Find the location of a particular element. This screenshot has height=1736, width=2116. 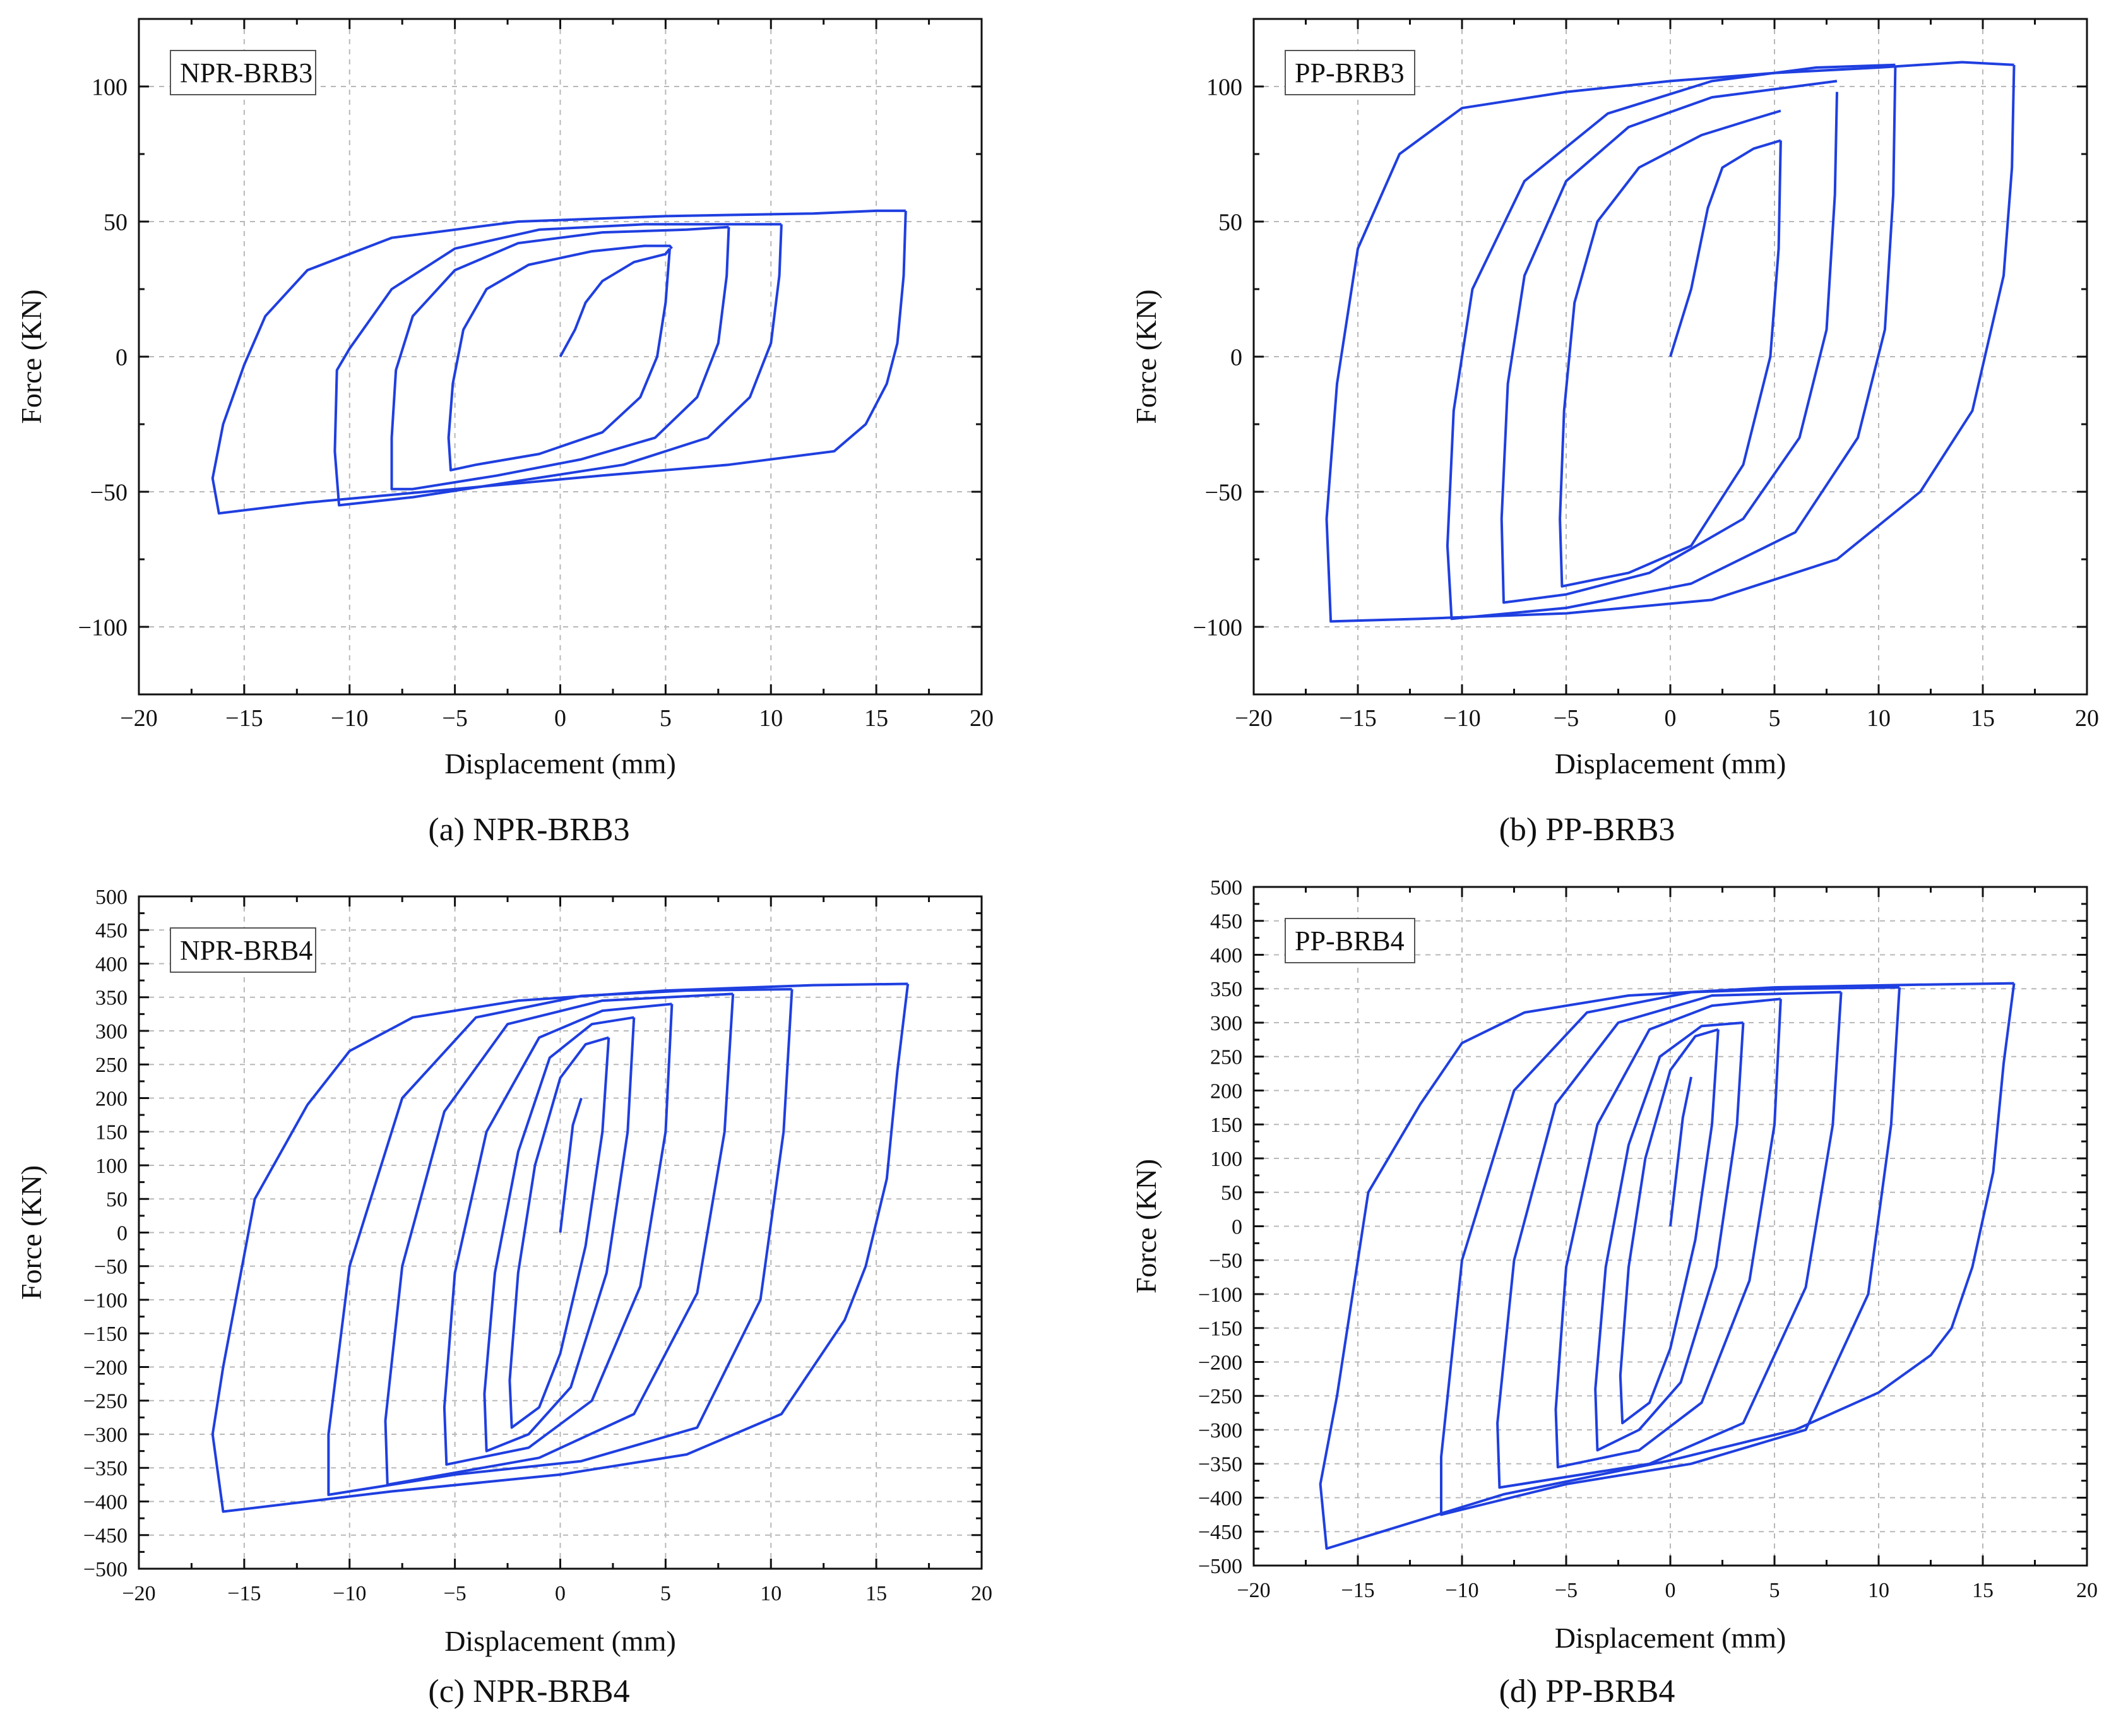

y-tick-label: −500 is located at coordinates (1220, 1567).